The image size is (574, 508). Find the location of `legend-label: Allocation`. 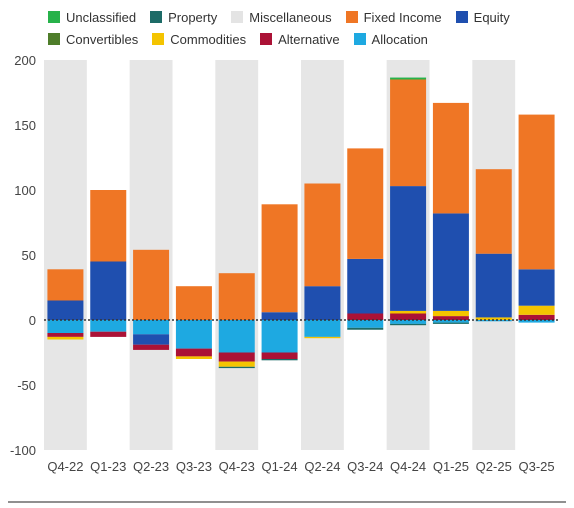

legend-label: Allocation is located at coordinates (399, 39).